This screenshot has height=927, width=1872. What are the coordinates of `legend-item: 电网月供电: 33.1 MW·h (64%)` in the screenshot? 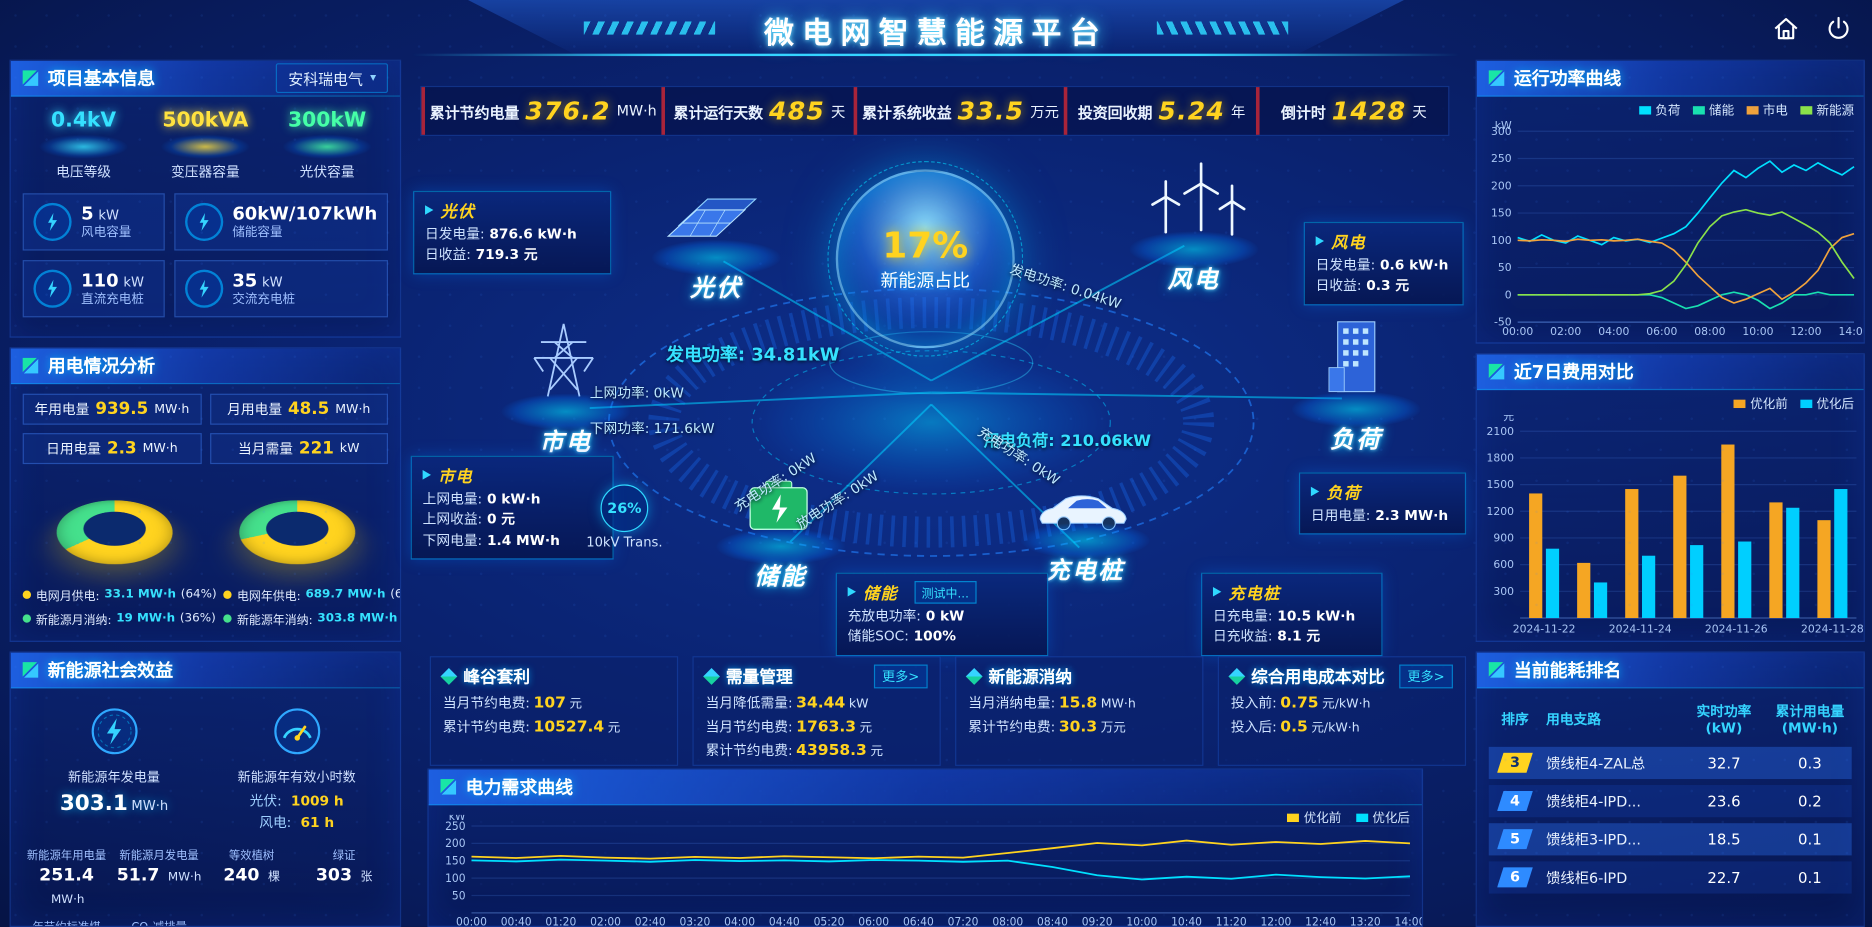 It's located at (119, 595).